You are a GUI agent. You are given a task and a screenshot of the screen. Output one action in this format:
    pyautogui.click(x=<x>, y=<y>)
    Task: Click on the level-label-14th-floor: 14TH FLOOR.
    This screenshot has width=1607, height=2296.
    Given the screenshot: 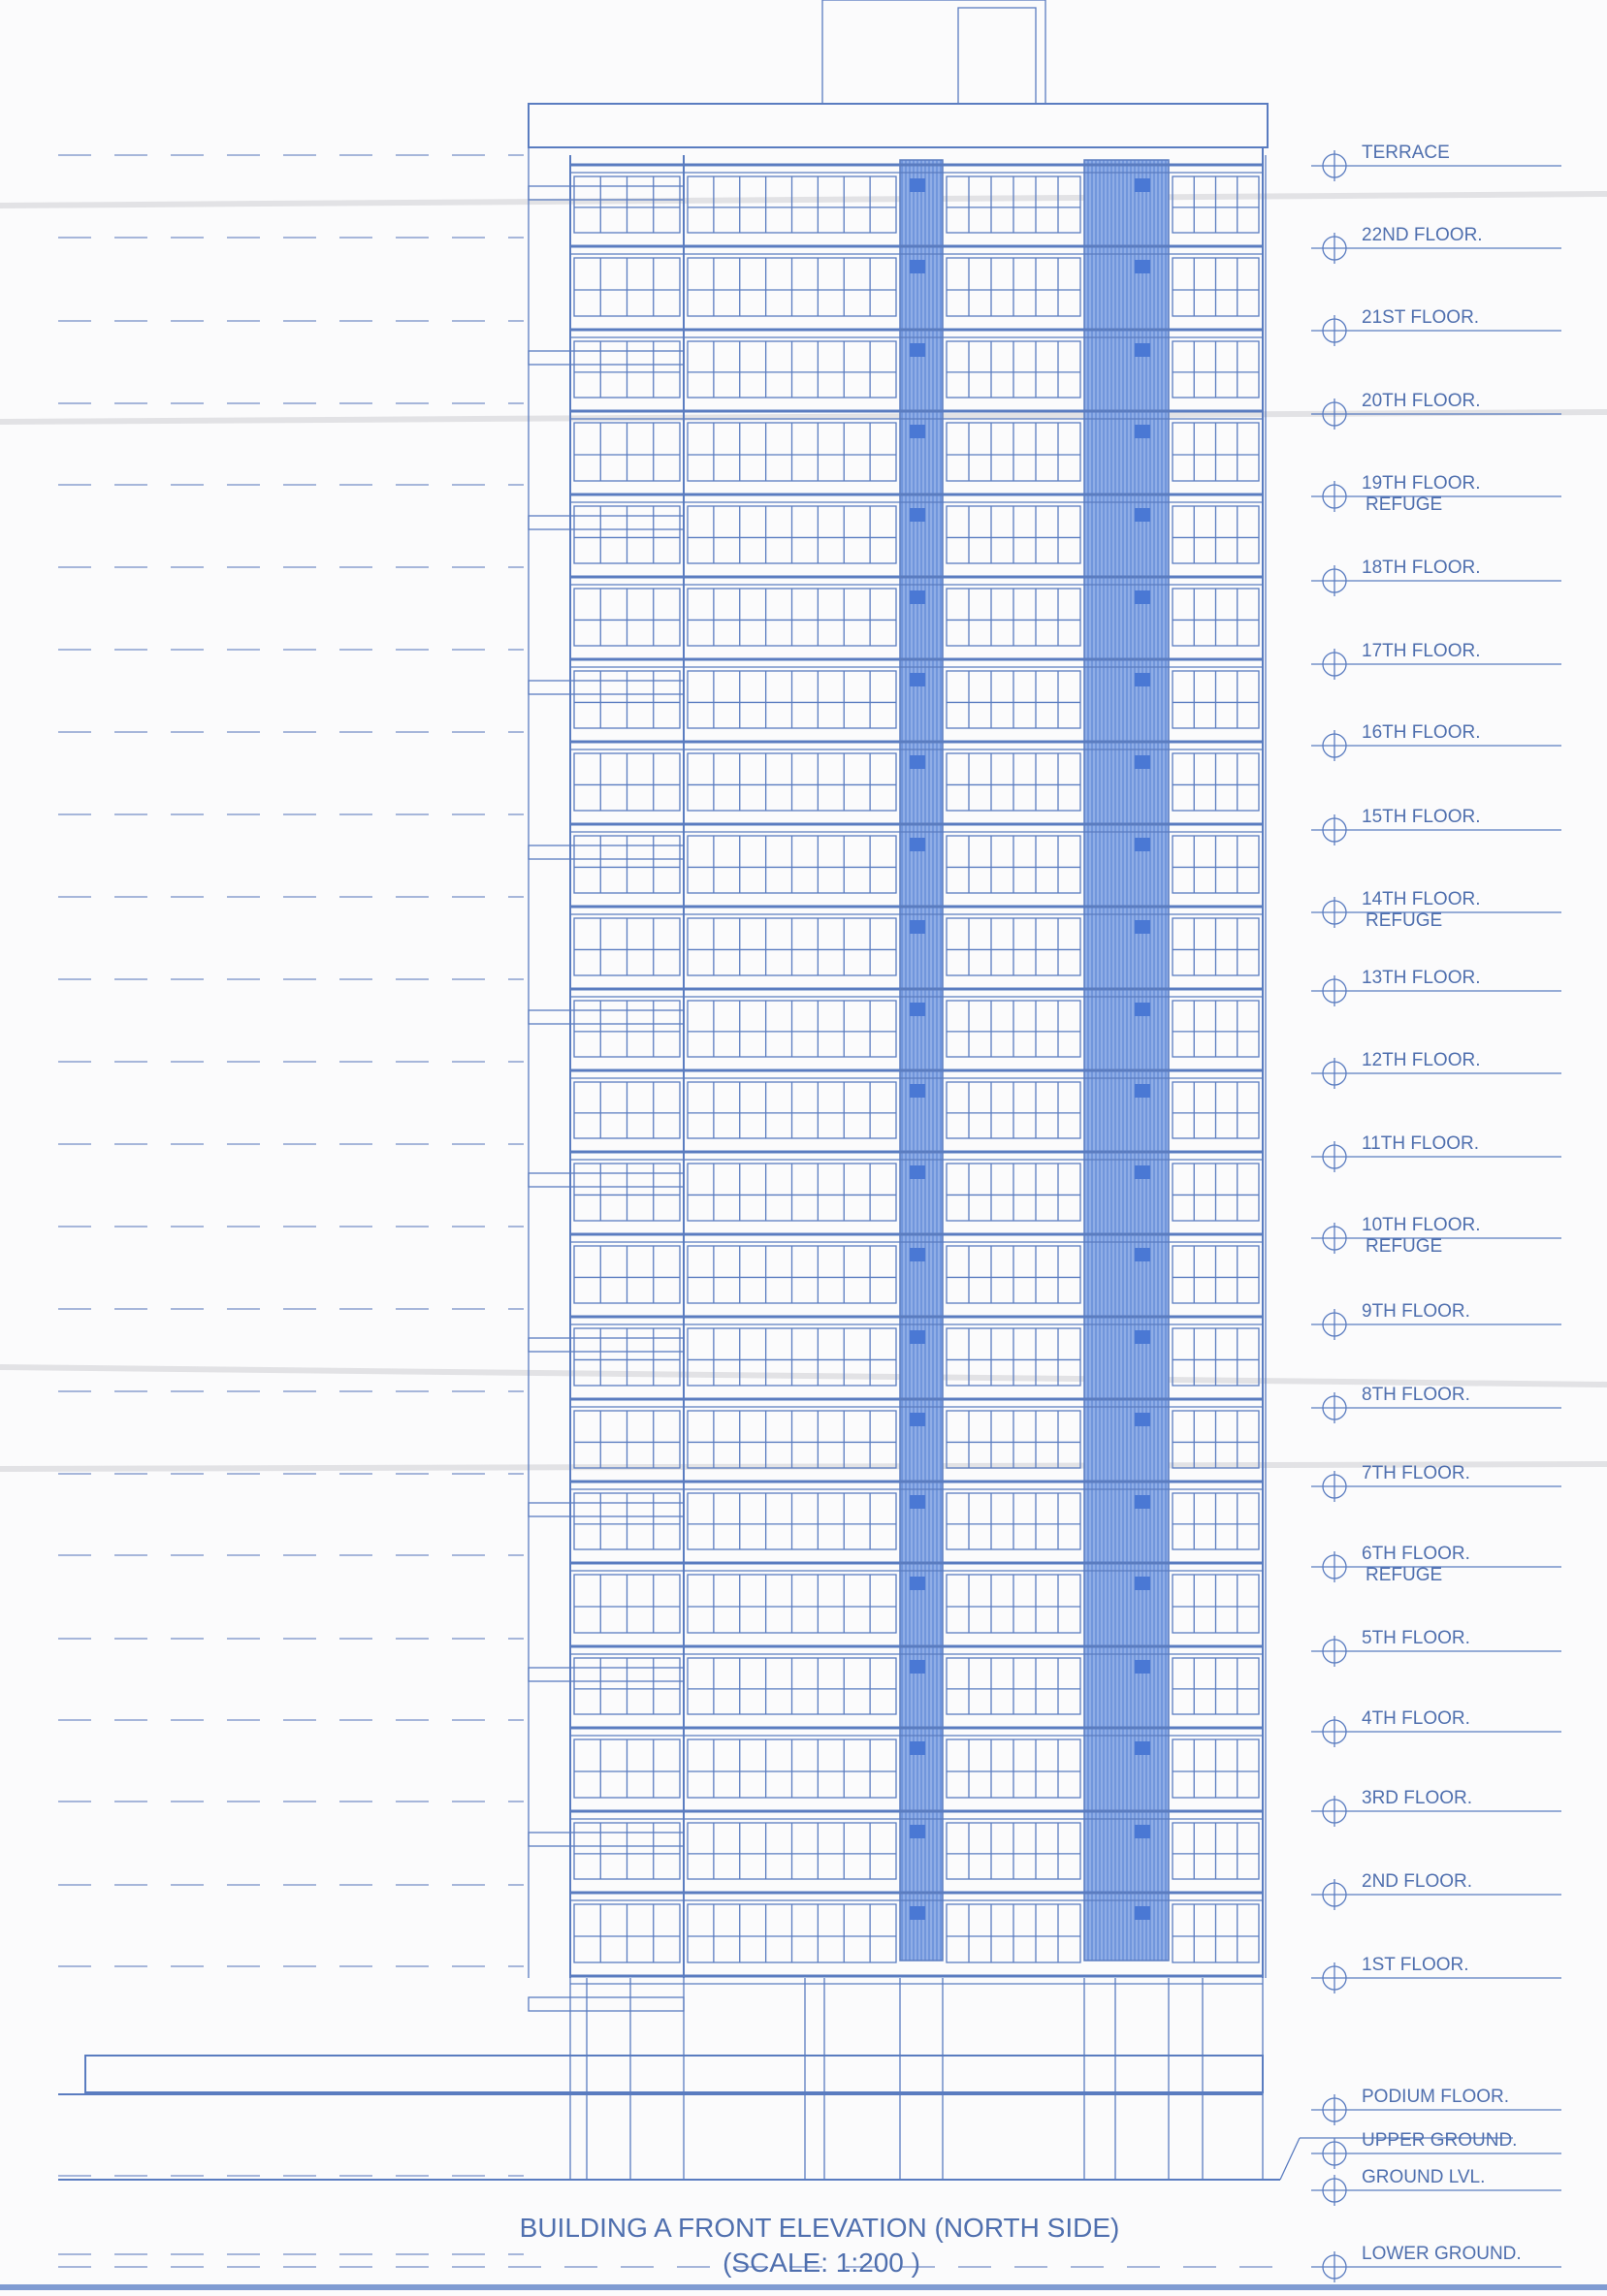 What is the action you would take?
    pyautogui.click(x=1421, y=899)
    